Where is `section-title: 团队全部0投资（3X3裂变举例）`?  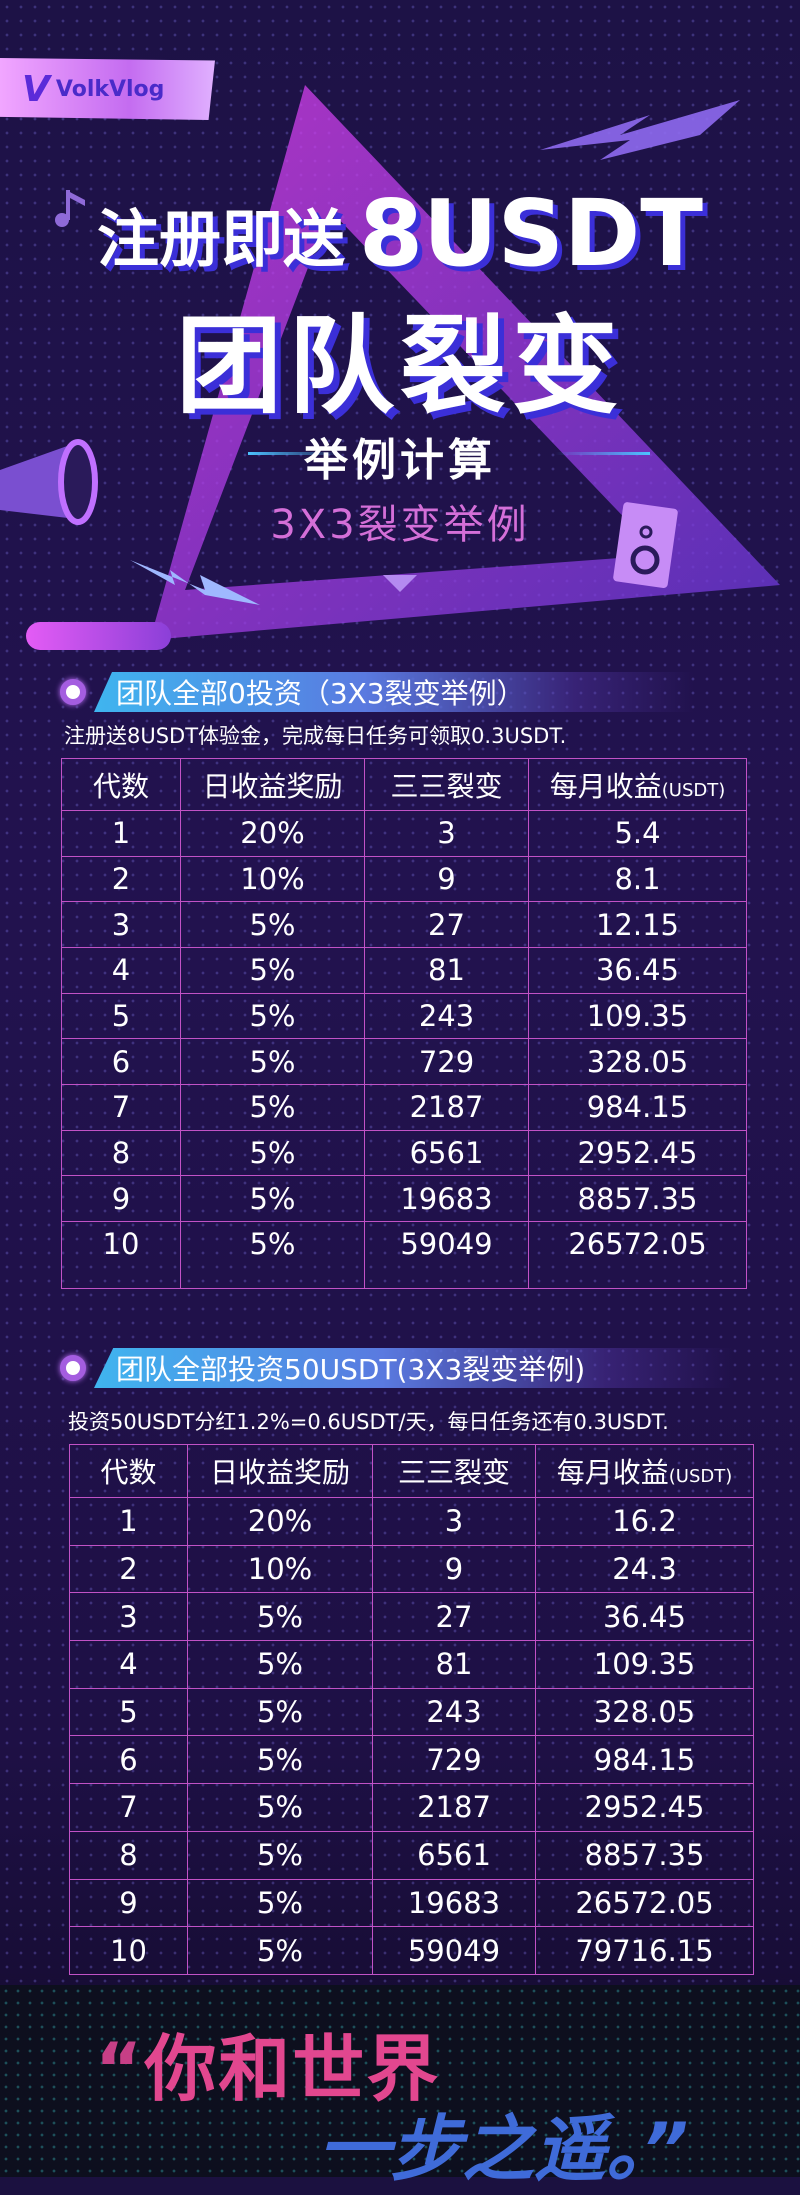 section-title: 团队全部0投资（3X3裂变举例） is located at coordinates (394, 692).